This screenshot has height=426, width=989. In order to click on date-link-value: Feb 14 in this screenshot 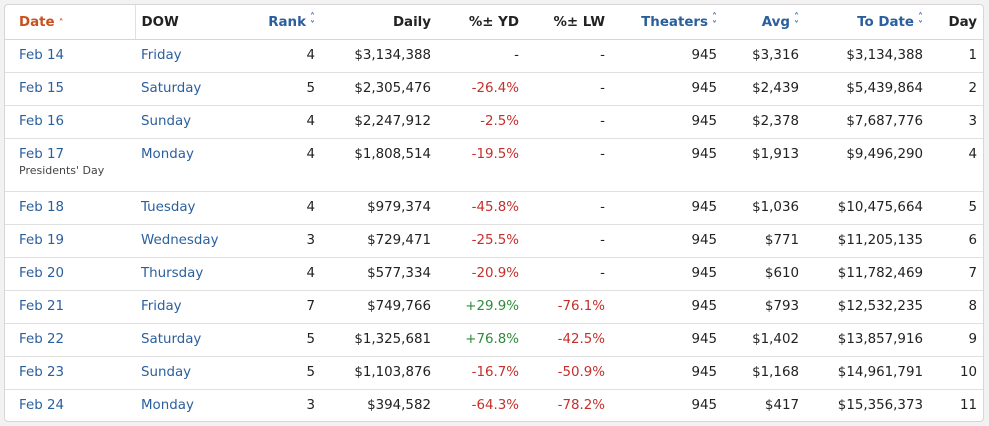, I will do `click(42, 55)`.